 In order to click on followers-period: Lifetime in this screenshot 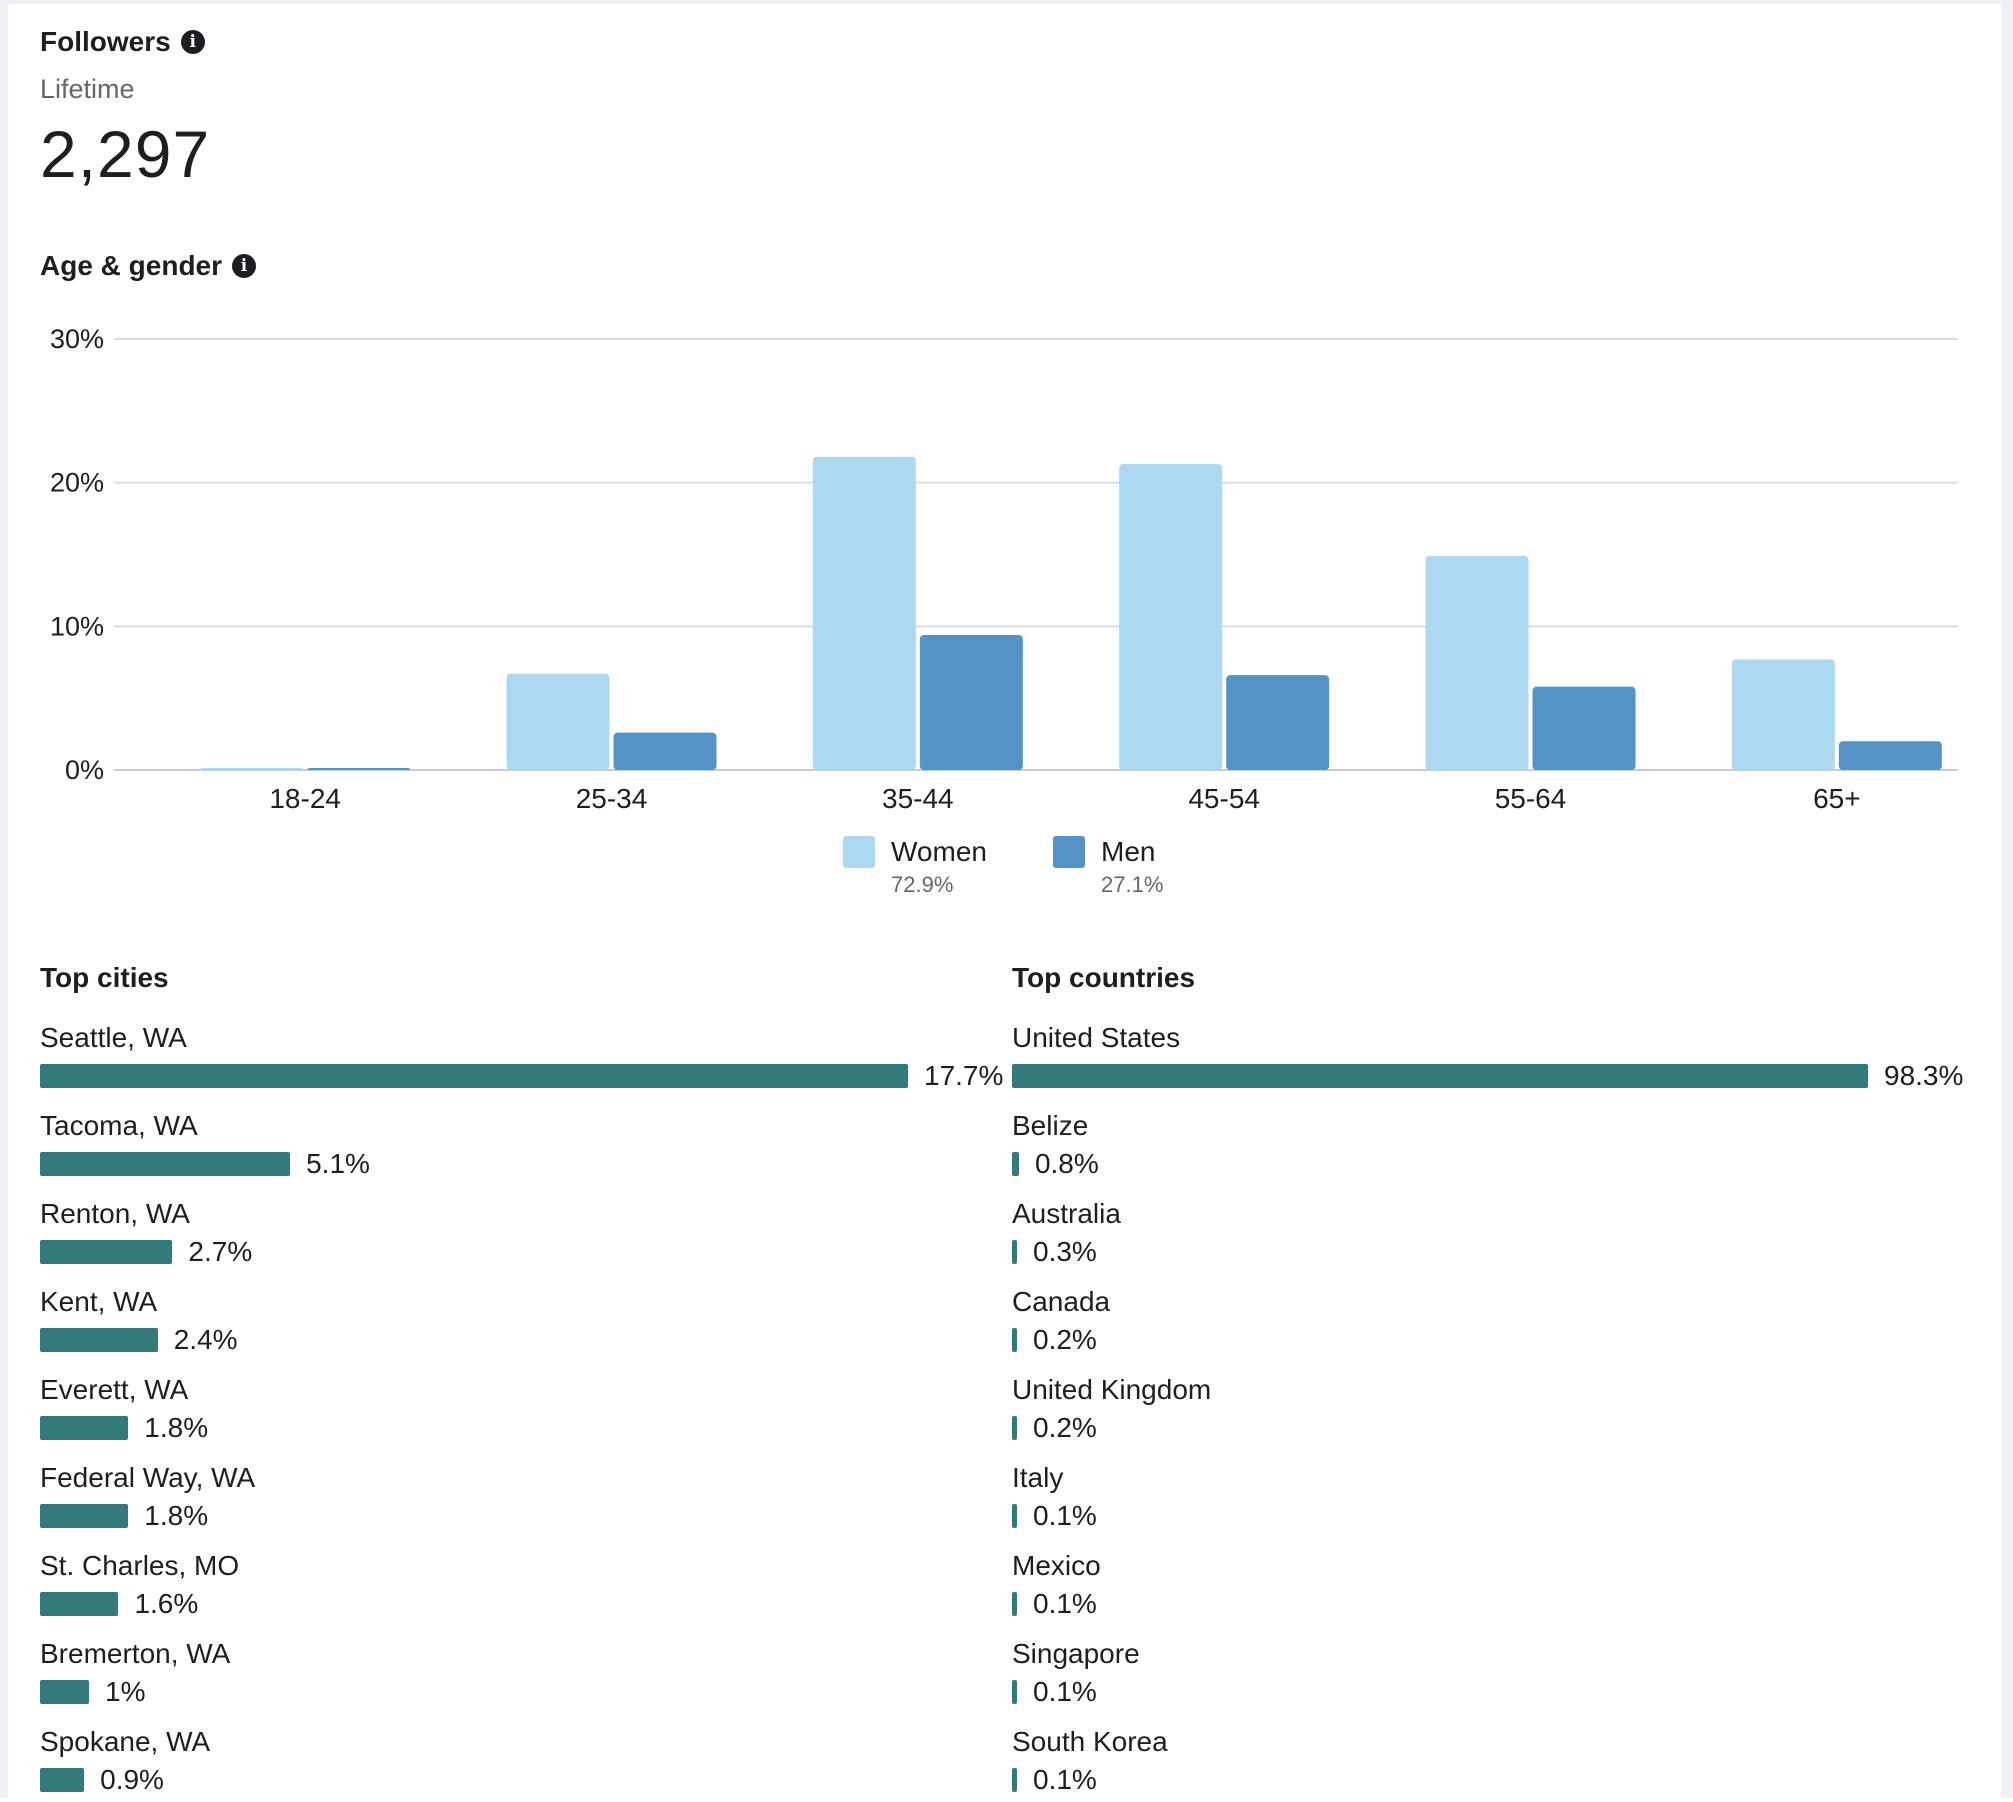, I will do `click(87, 89)`.